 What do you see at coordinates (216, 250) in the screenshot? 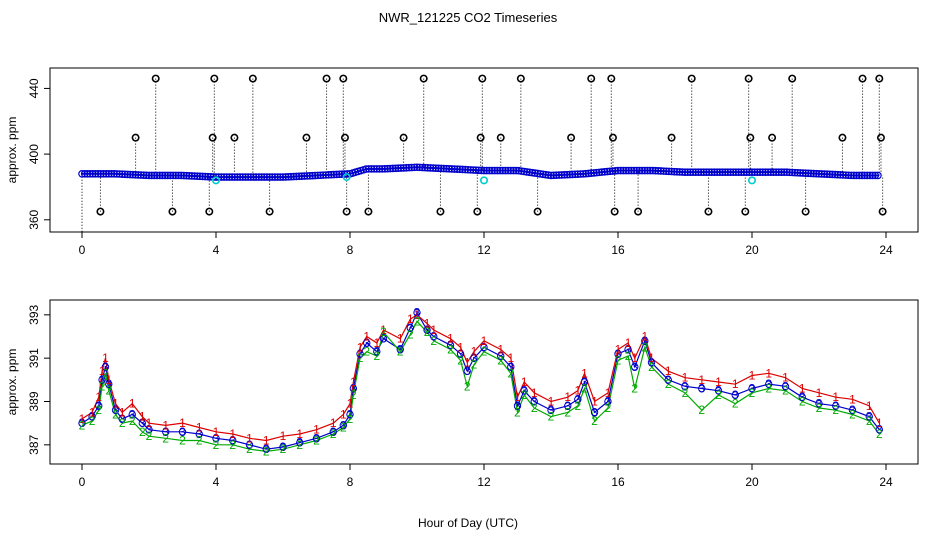
I see `x-tick-label: 4` at bounding box center [216, 250].